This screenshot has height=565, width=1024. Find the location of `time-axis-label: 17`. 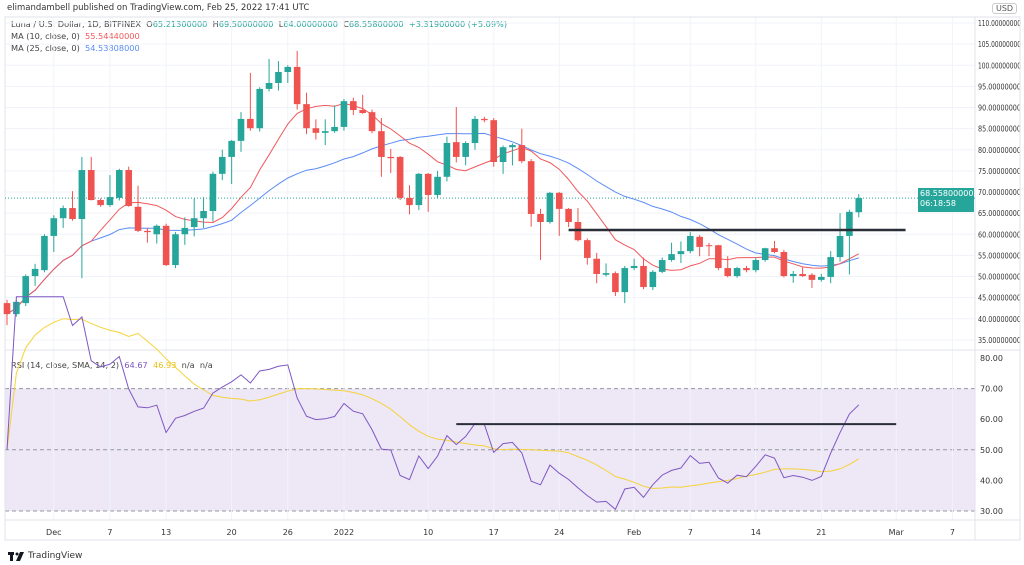

time-axis-label: 17 is located at coordinates (494, 532).